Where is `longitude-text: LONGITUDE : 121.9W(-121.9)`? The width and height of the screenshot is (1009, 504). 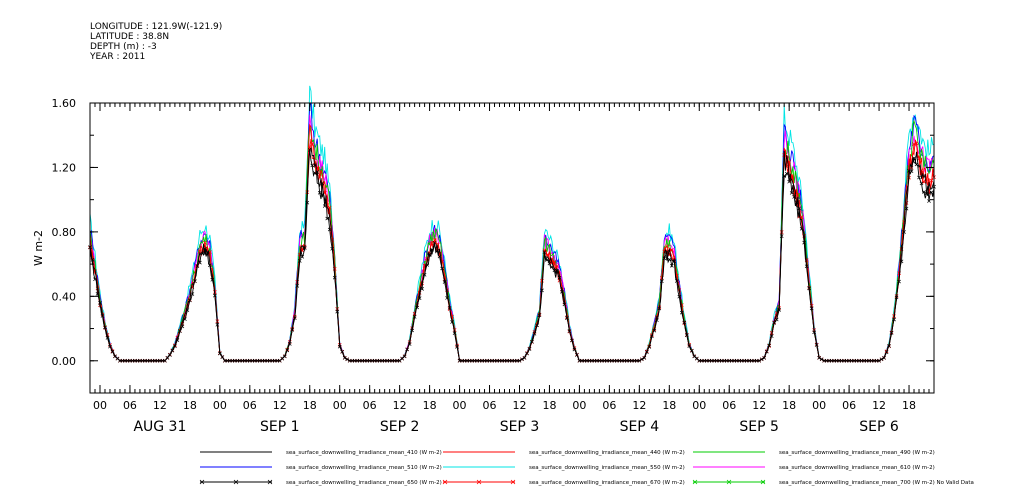 longitude-text: LONGITUDE : 121.9W(-121.9) is located at coordinates (156, 27).